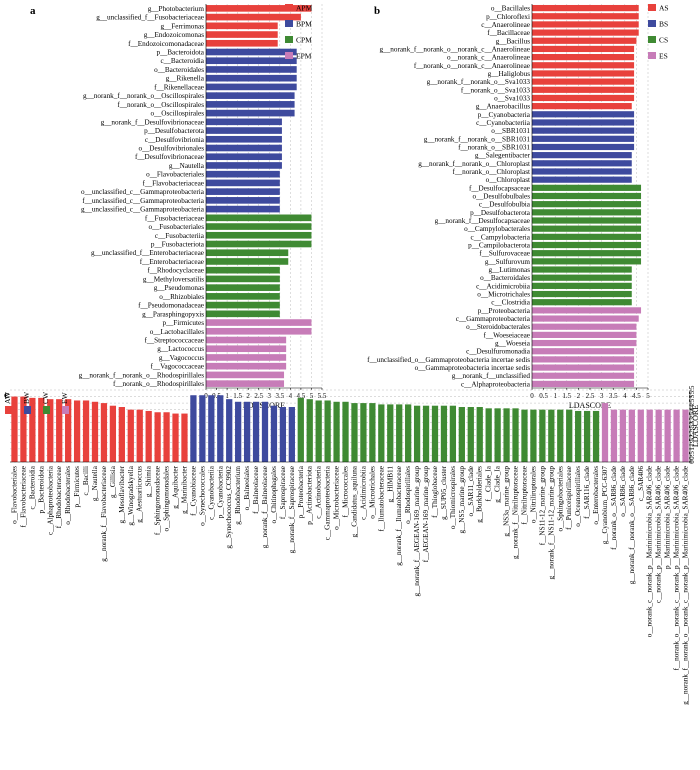 This screenshot has height=770, width=700. I want to click on bar-label: o__Steroidobacterales, so click(498, 327).